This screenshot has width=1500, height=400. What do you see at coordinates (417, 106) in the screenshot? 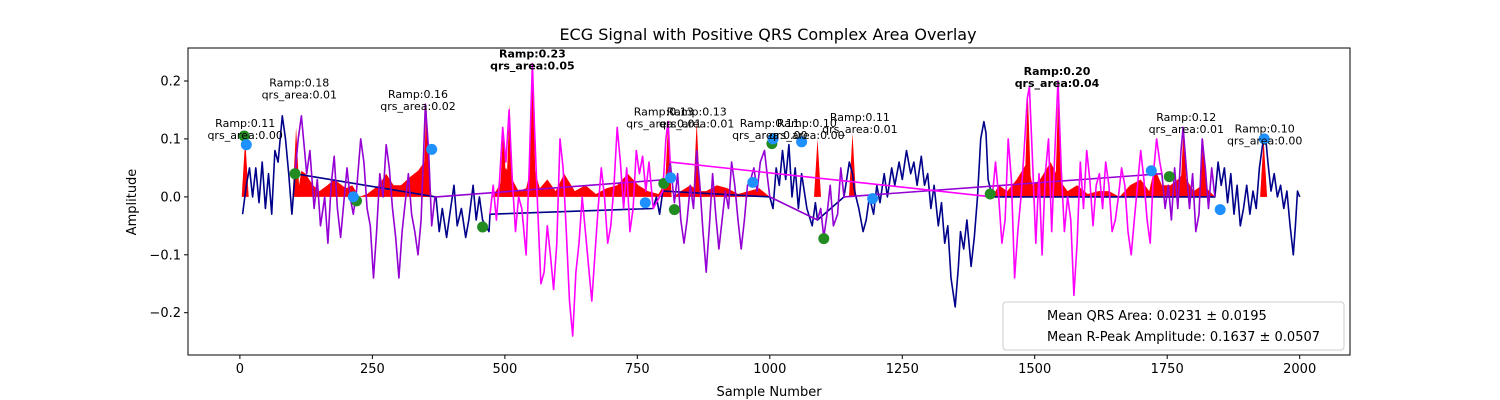
I see `peak-annotation: qrs_area:0.02` at bounding box center [417, 106].